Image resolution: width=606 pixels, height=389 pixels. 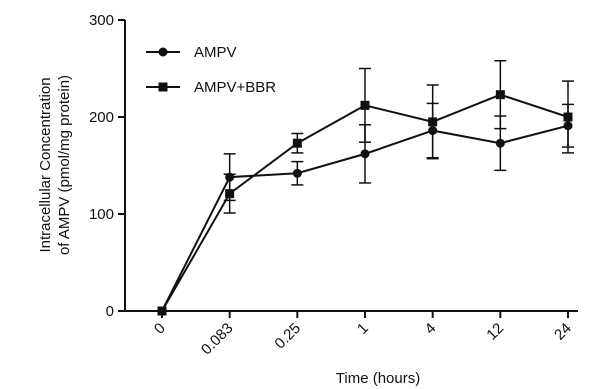 I want to click on y-tick-label: 0, so click(x=110, y=311).